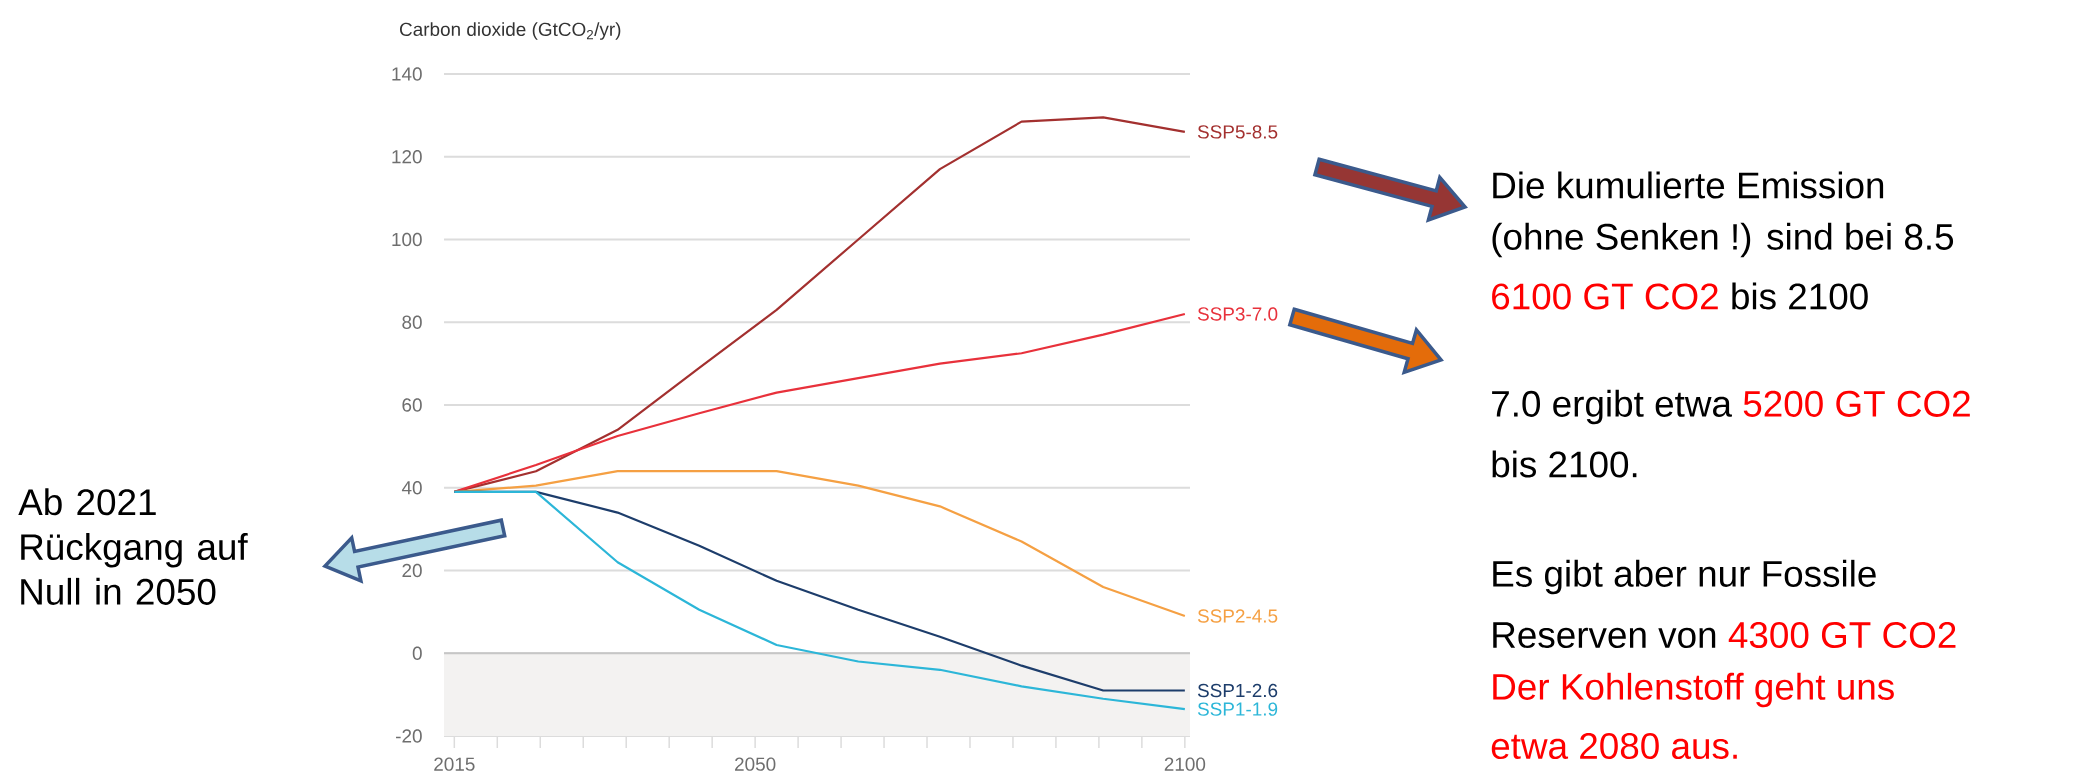 The height and width of the screenshot is (782, 2082). What do you see at coordinates (1614, 746) in the screenshot?
I see `text: etwa 2080 aus.` at bounding box center [1614, 746].